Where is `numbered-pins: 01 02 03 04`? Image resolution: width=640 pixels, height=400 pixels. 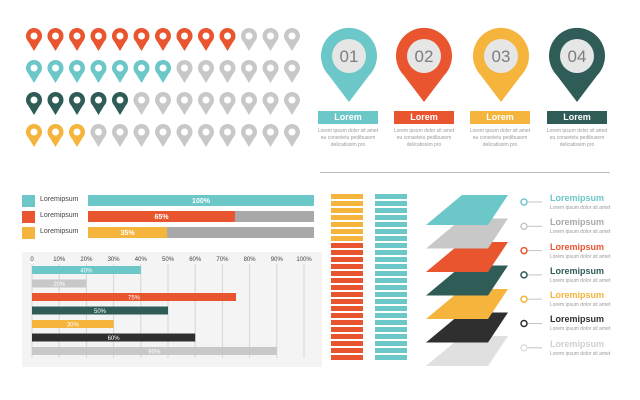 numbered-pins: 01 02 03 04 is located at coordinates (463, 65).